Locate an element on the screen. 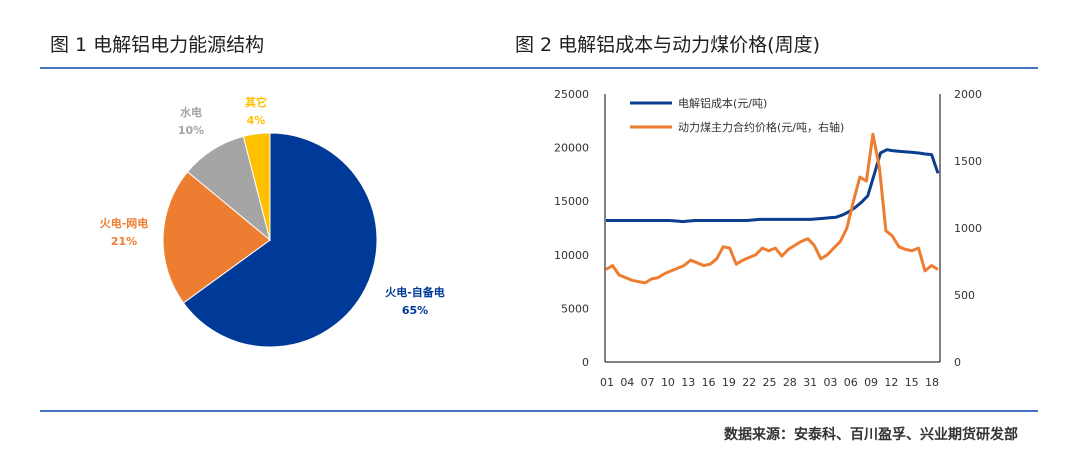  bottom-divider is located at coordinates (539, 411).